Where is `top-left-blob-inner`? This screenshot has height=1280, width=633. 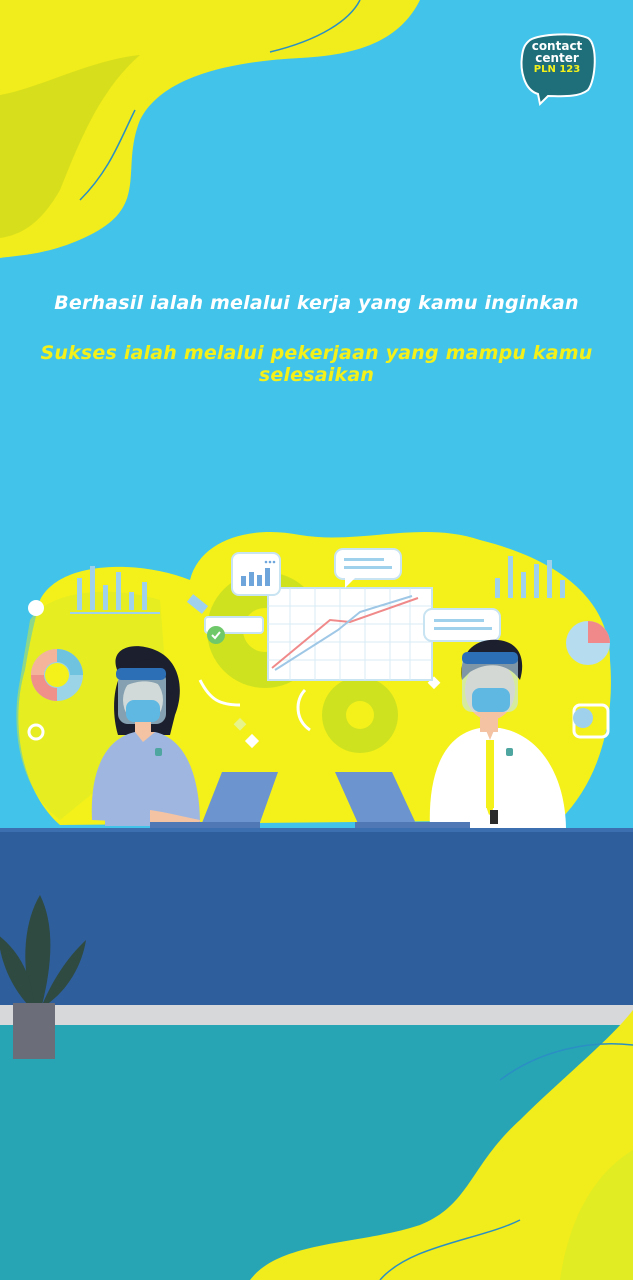
top-left-blob-inner is located at coordinates (70, 146).